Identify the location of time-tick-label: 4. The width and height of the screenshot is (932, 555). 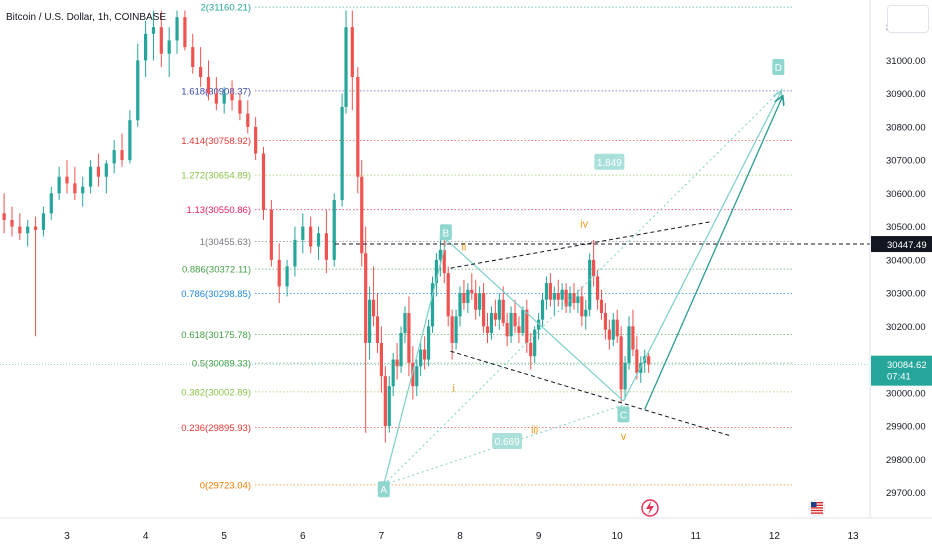
(146, 536).